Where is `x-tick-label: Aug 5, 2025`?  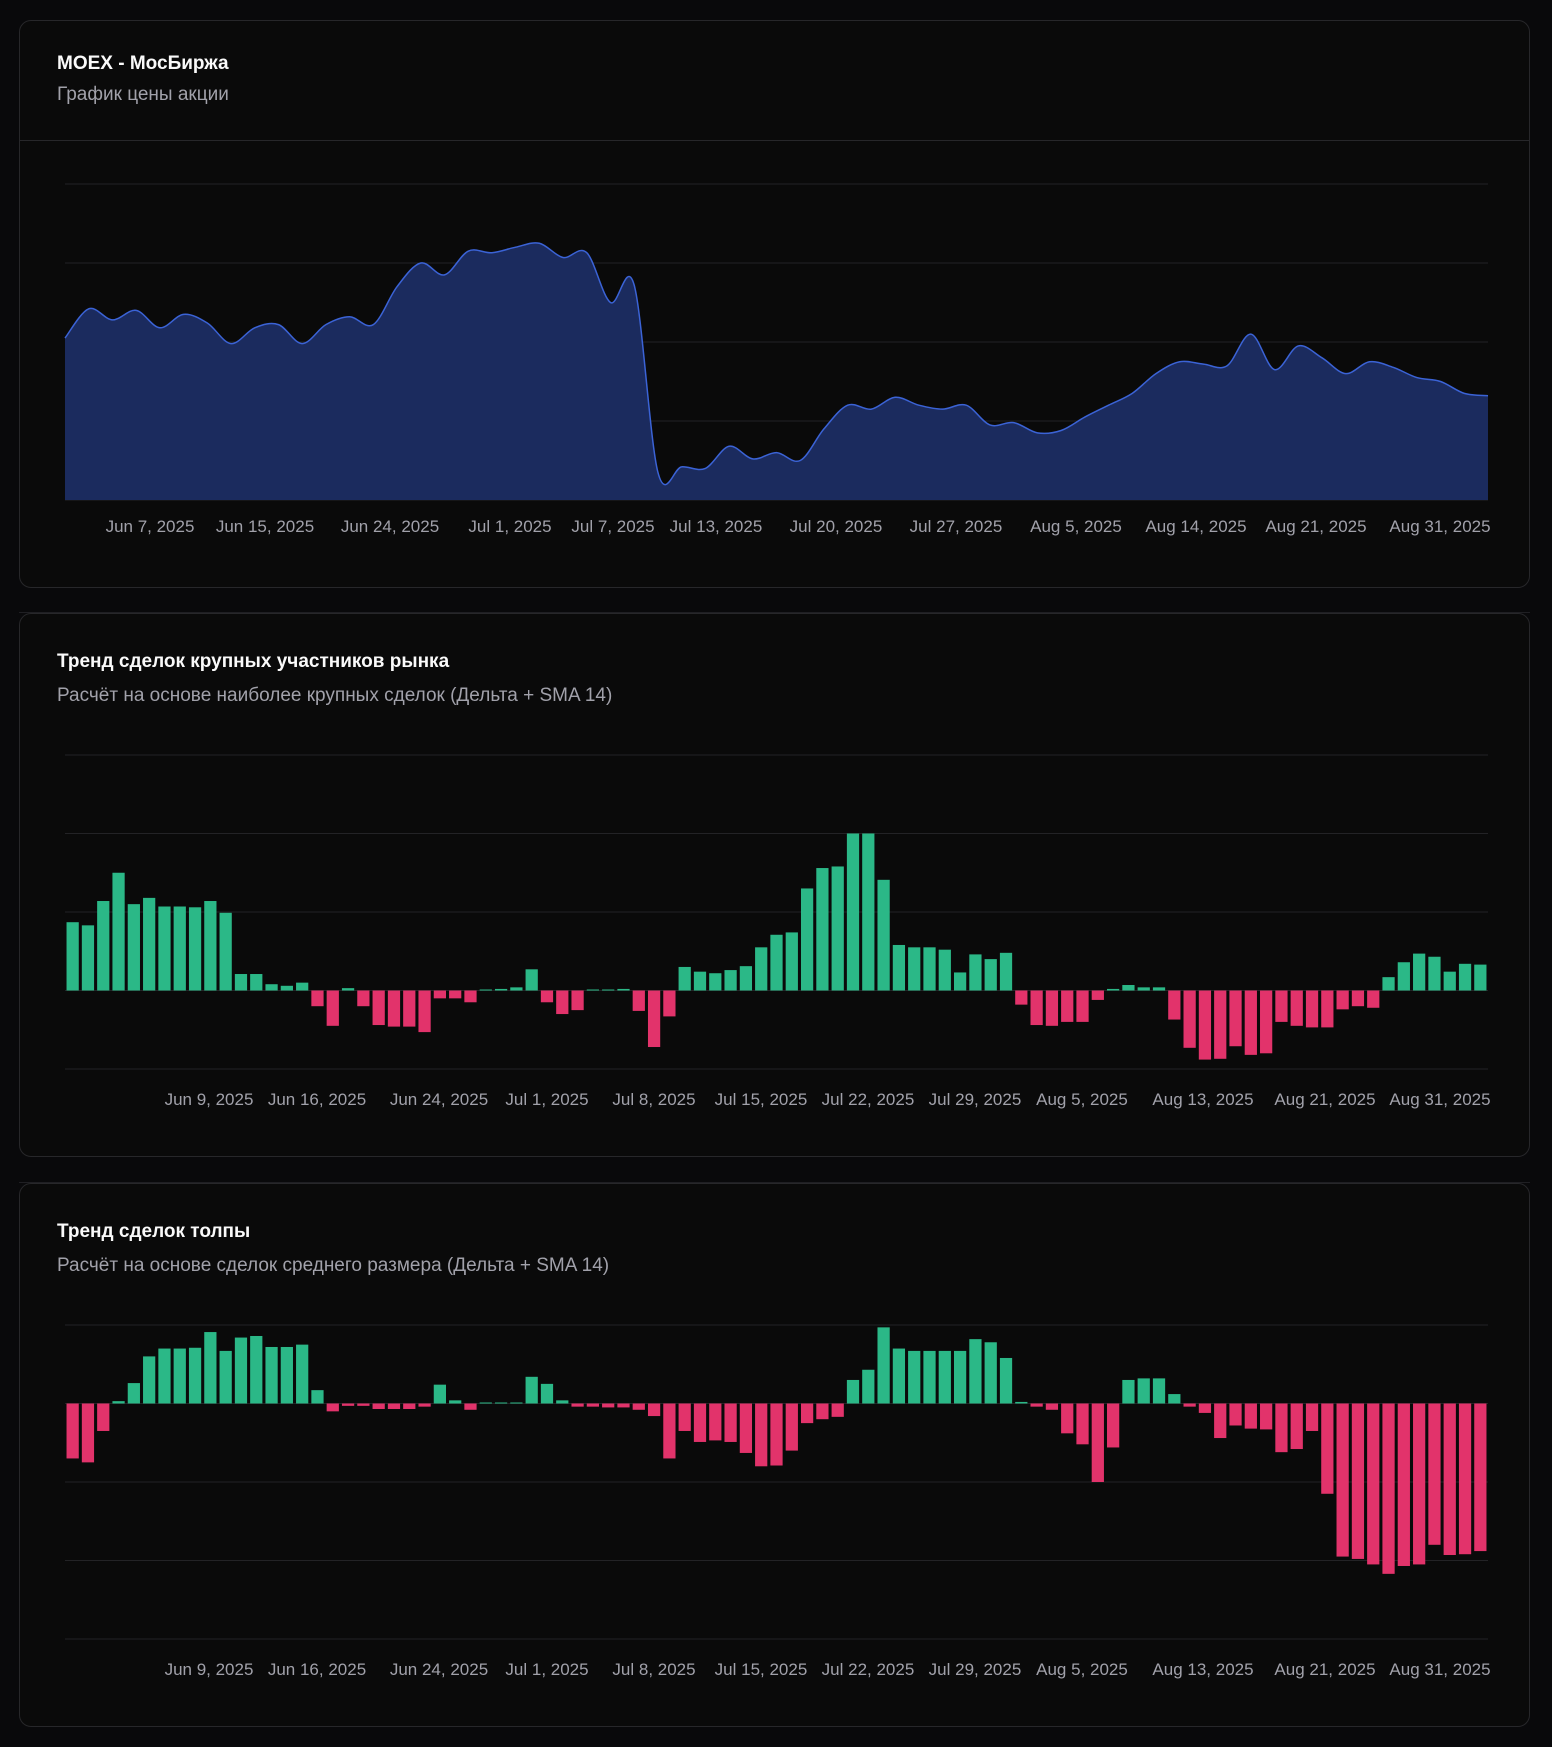 x-tick-label: Aug 5, 2025 is located at coordinates (1076, 526).